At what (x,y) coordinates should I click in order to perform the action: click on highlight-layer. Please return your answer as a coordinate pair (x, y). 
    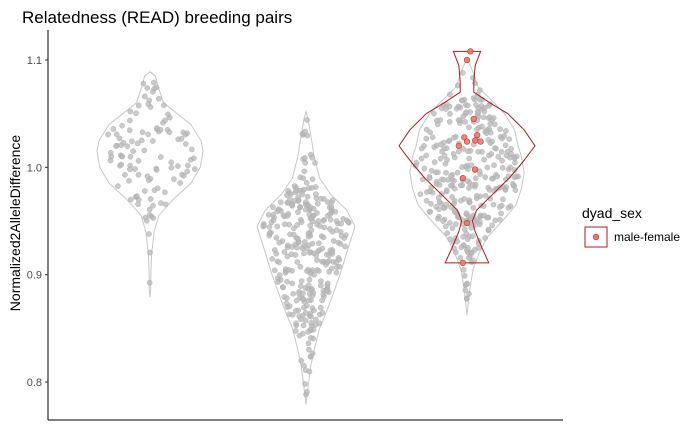
    Looking at the image, I should click on (467, 157).